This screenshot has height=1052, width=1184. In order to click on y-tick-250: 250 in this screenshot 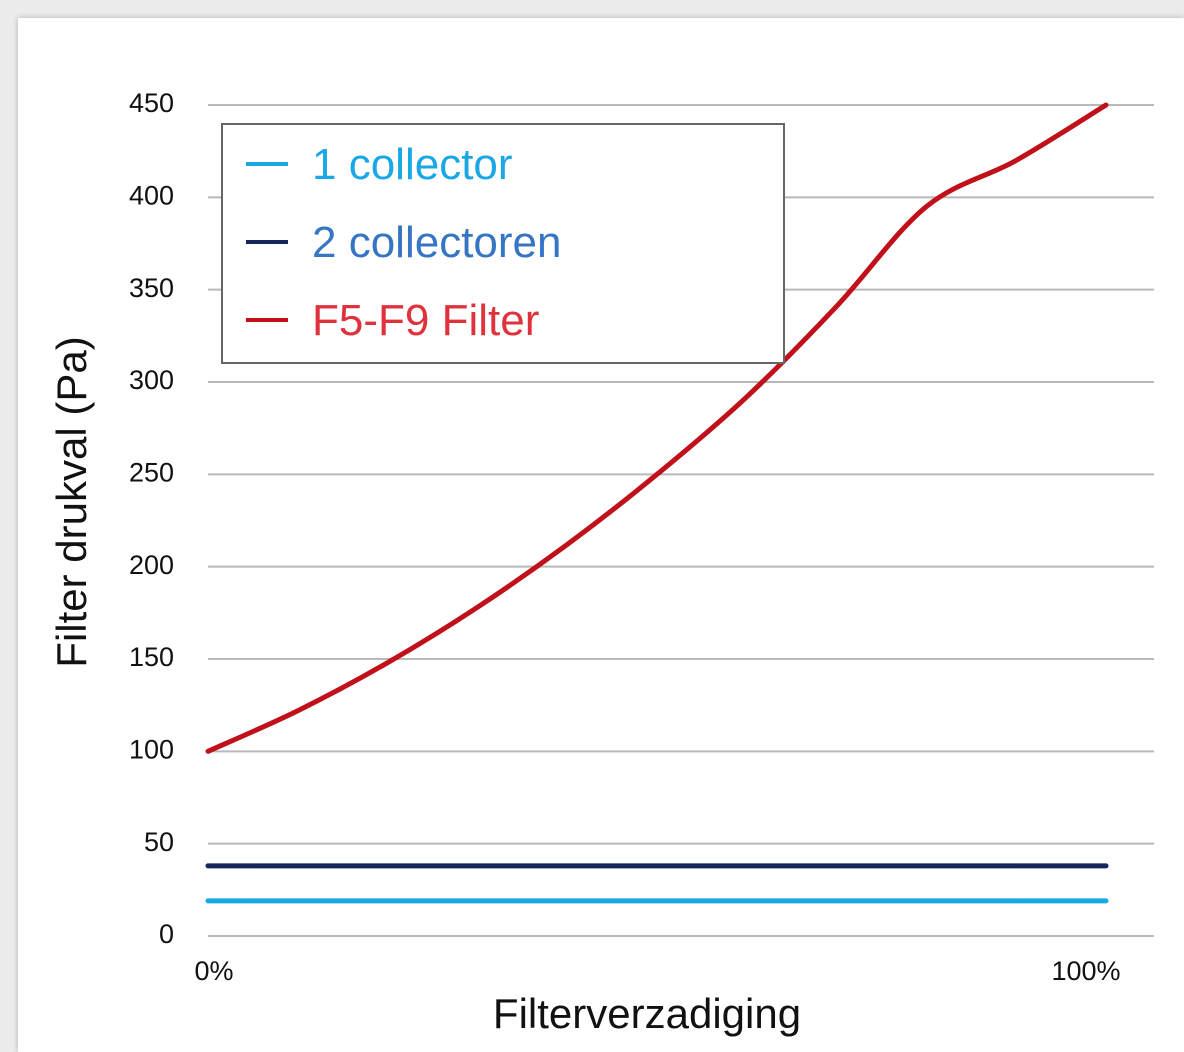, I will do `click(151, 472)`.